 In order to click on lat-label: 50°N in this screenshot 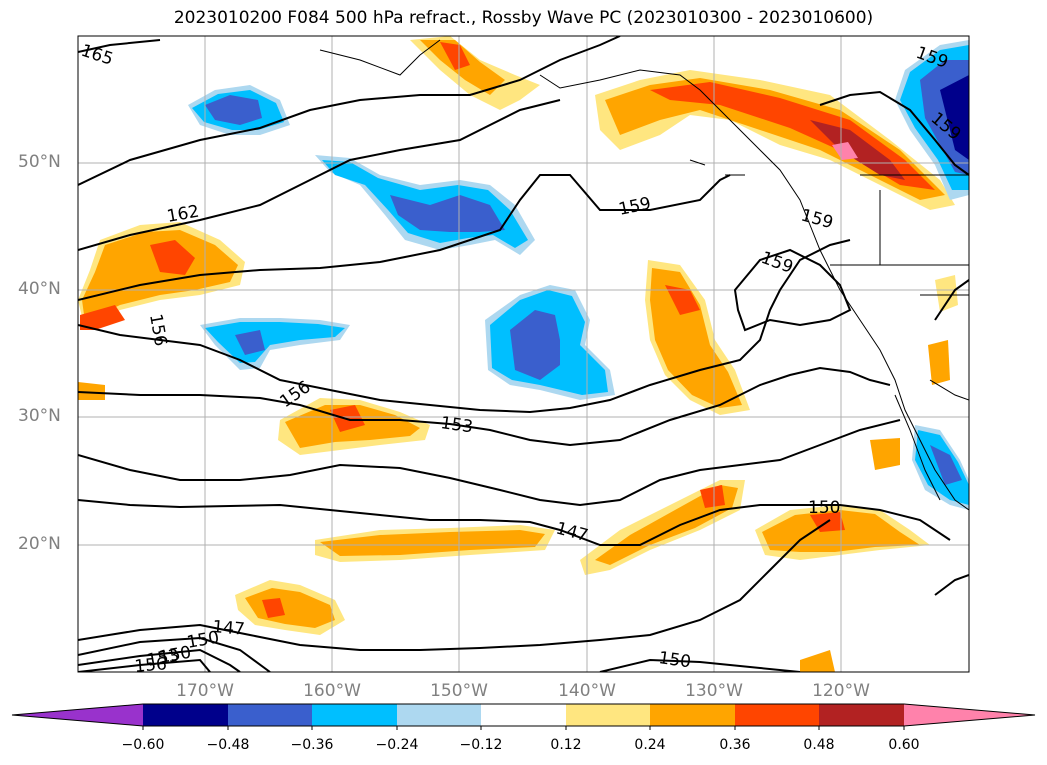, I will do `click(39, 162)`.